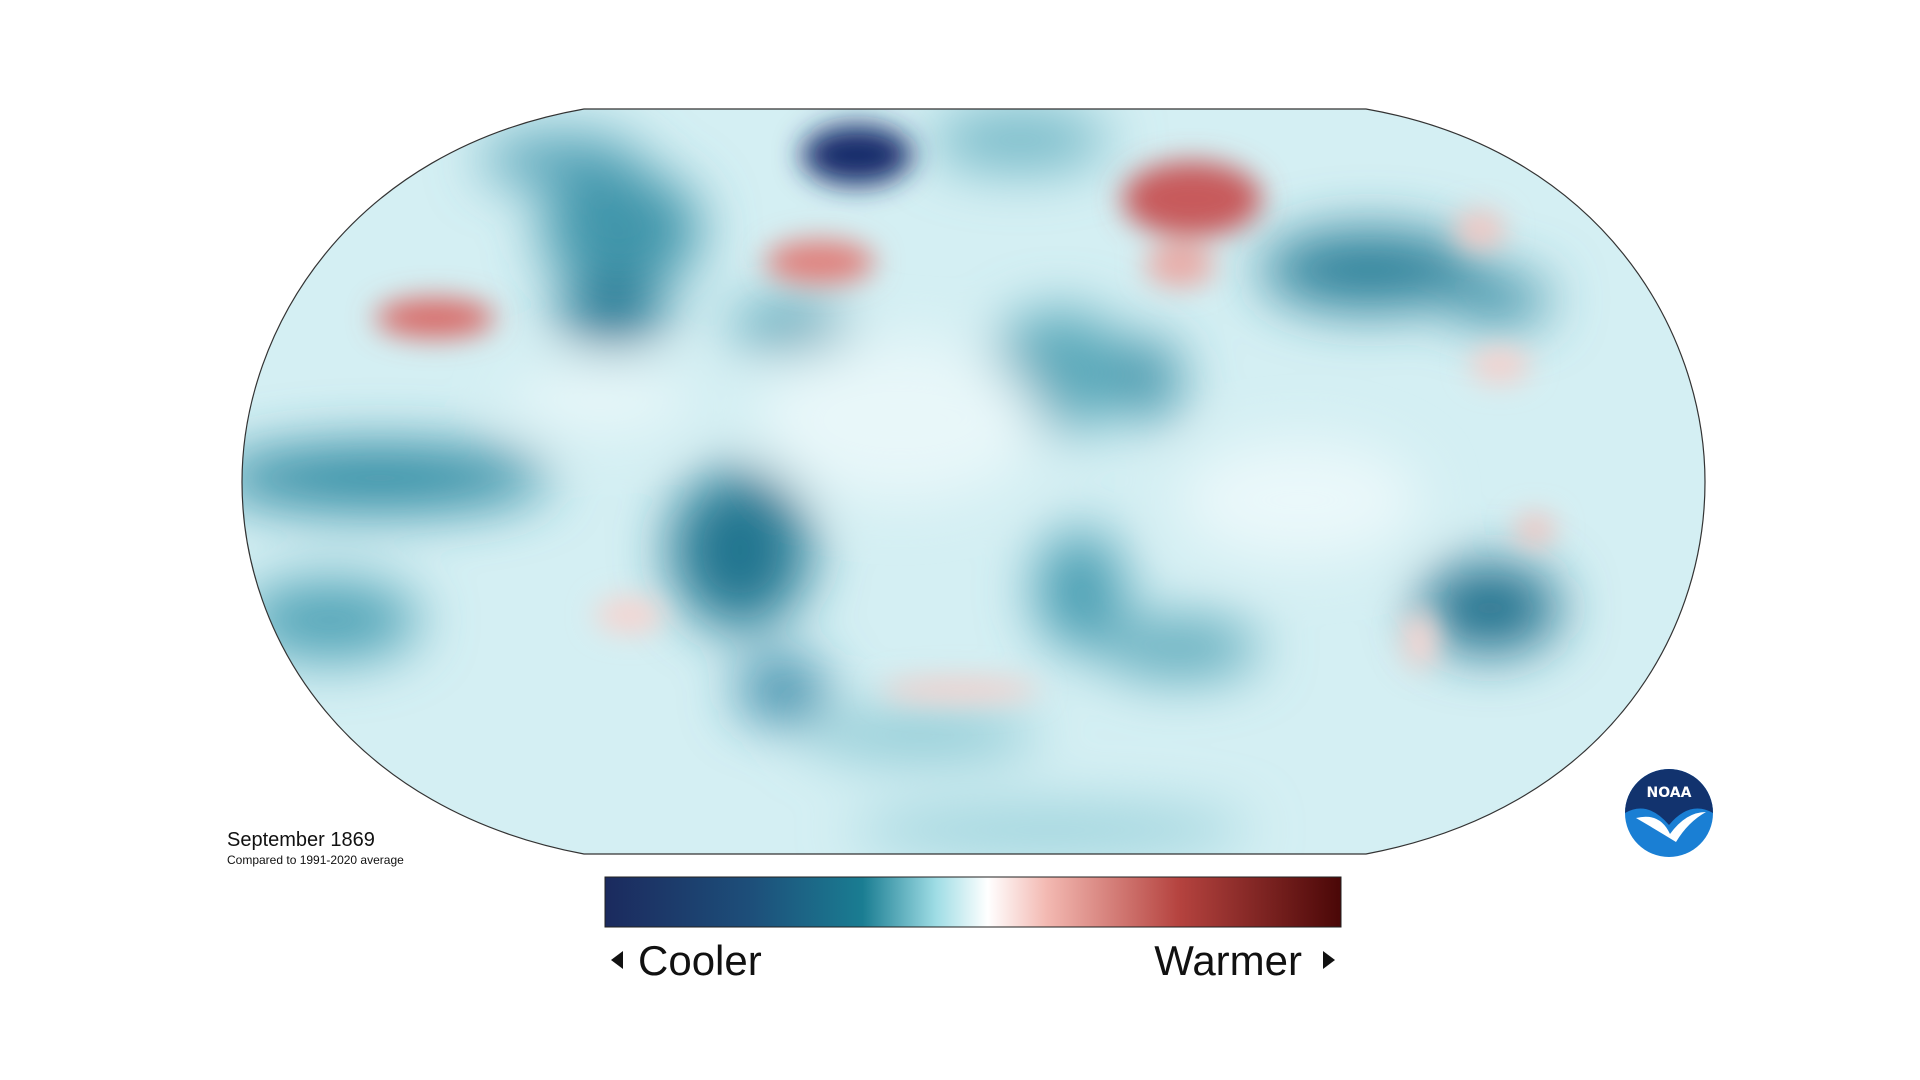  What do you see at coordinates (617, 960) in the screenshot?
I see `cooler-arrow` at bounding box center [617, 960].